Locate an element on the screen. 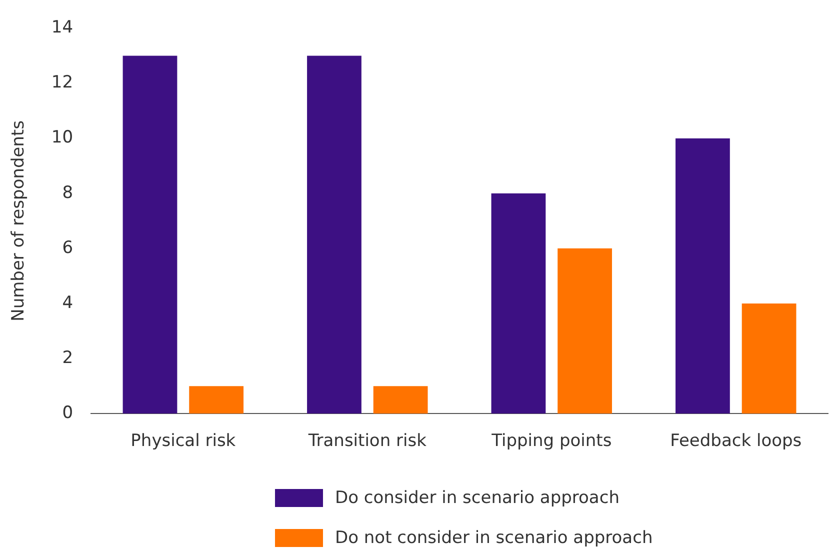  y-axis-title: Number of respondents is located at coordinates (18, 221).